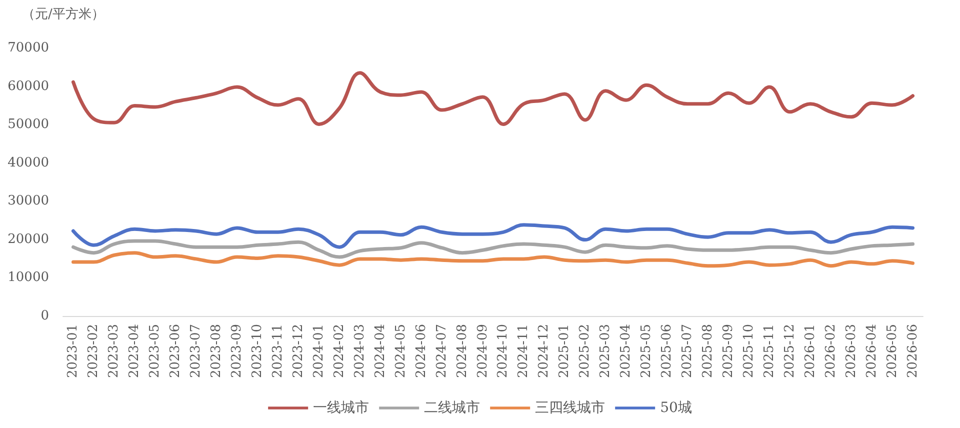  Describe the element at coordinates (28, 278) in the screenshot. I see `y-tick-label: 10000` at that location.